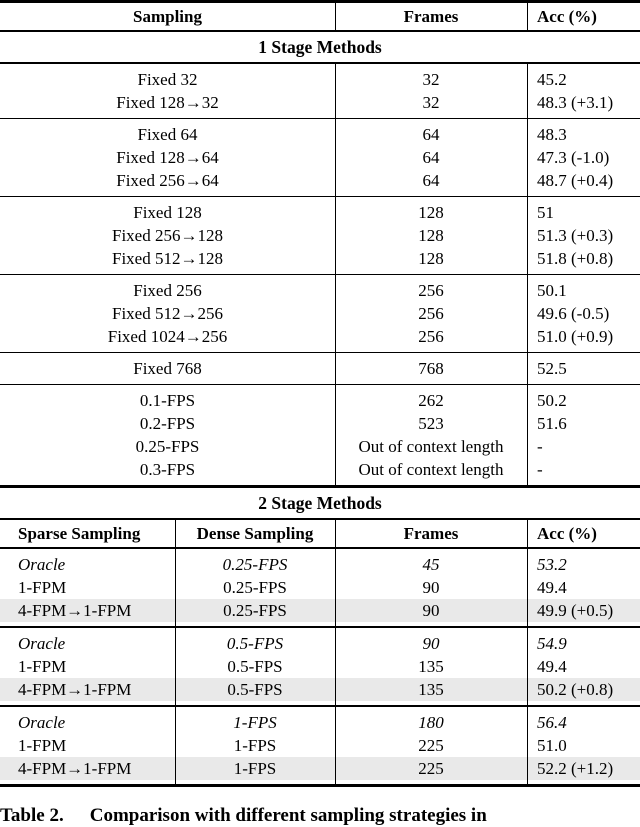  What do you see at coordinates (255, 533) in the screenshot?
I see `col-header-dense-sampling: Dense Sampling` at bounding box center [255, 533].